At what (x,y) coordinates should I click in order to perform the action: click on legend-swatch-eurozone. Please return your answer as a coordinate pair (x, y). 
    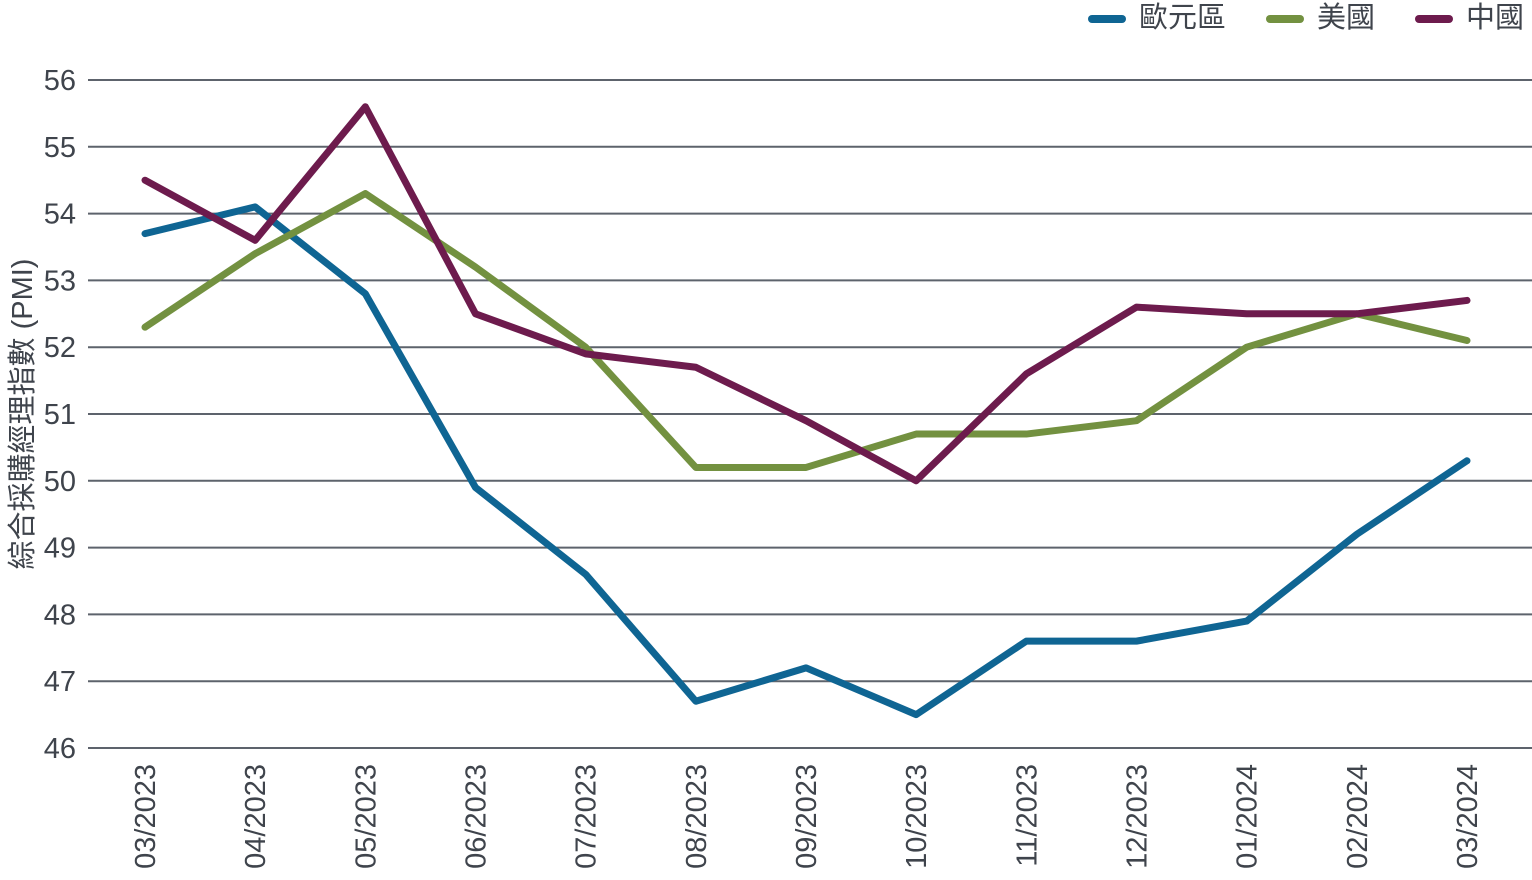
    Looking at the image, I should click on (1106, 18).